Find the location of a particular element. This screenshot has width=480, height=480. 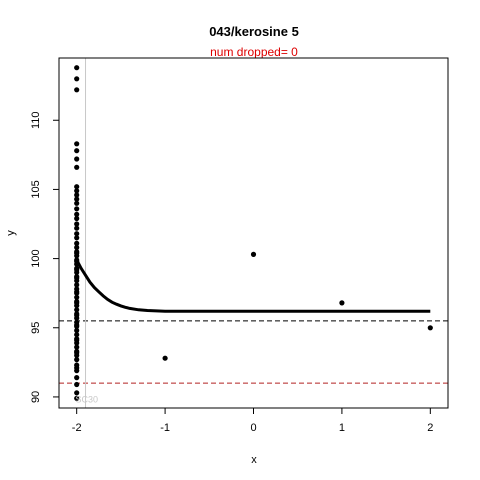

y-tick-label: 100 is located at coordinates (36, 258).